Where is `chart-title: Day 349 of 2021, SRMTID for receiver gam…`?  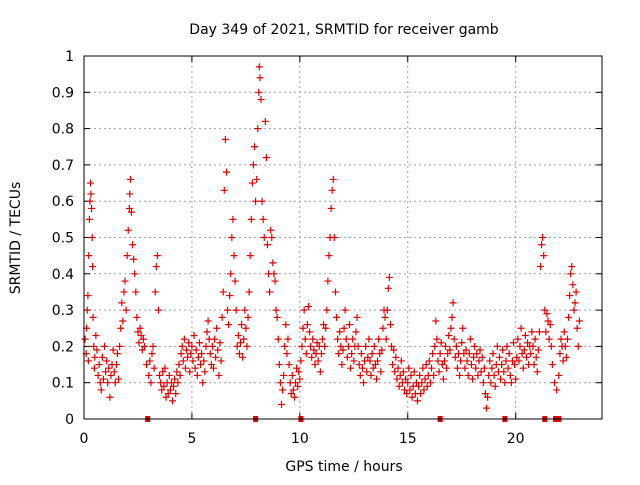 chart-title: Day 349 of 2021, SRMTID for receiver gam… is located at coordinates (344, 30).